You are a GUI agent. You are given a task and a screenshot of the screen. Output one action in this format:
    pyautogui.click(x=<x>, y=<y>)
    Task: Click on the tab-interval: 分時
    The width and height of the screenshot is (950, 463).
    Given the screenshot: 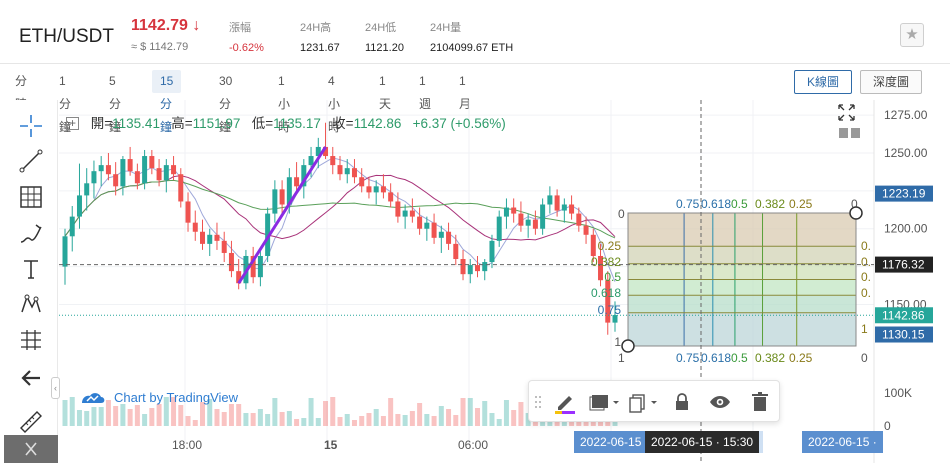 What is the action you would take?
    pyautogui.click(x=21, y=92)
    